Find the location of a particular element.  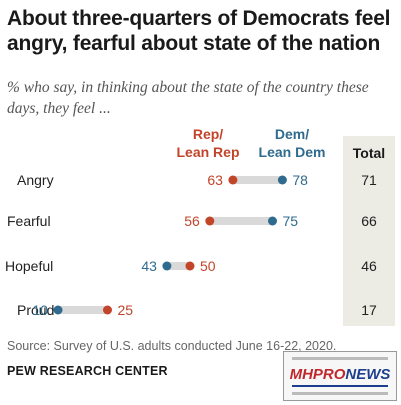

header-rep-line2: Lean Rep is located at coordinates (208, 152).